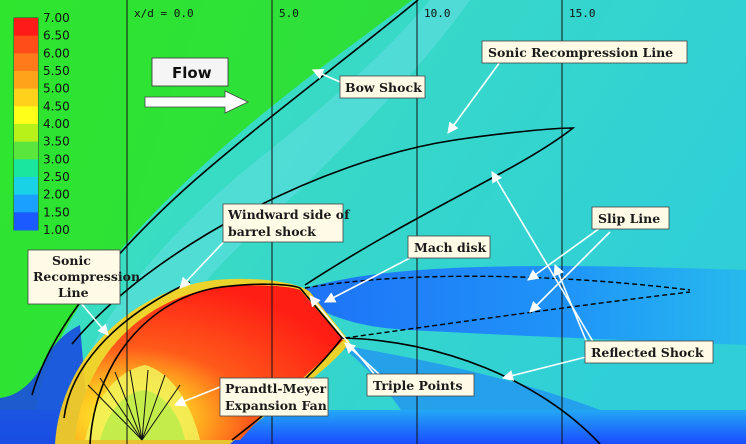 The width and height of the screenshot is (746, 444). I want to click on colorbar-level-label: 2.00, so click(56, 195).